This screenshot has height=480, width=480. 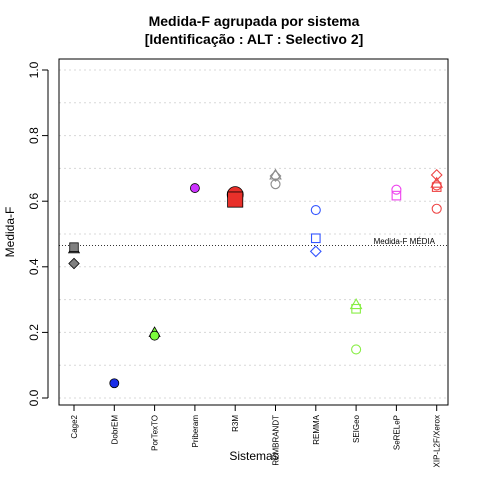 What do you see at coordinates (155, 433) in the screenshot?
I see `x-tick-label: PorTexTO` at bounding box center [155, 433].